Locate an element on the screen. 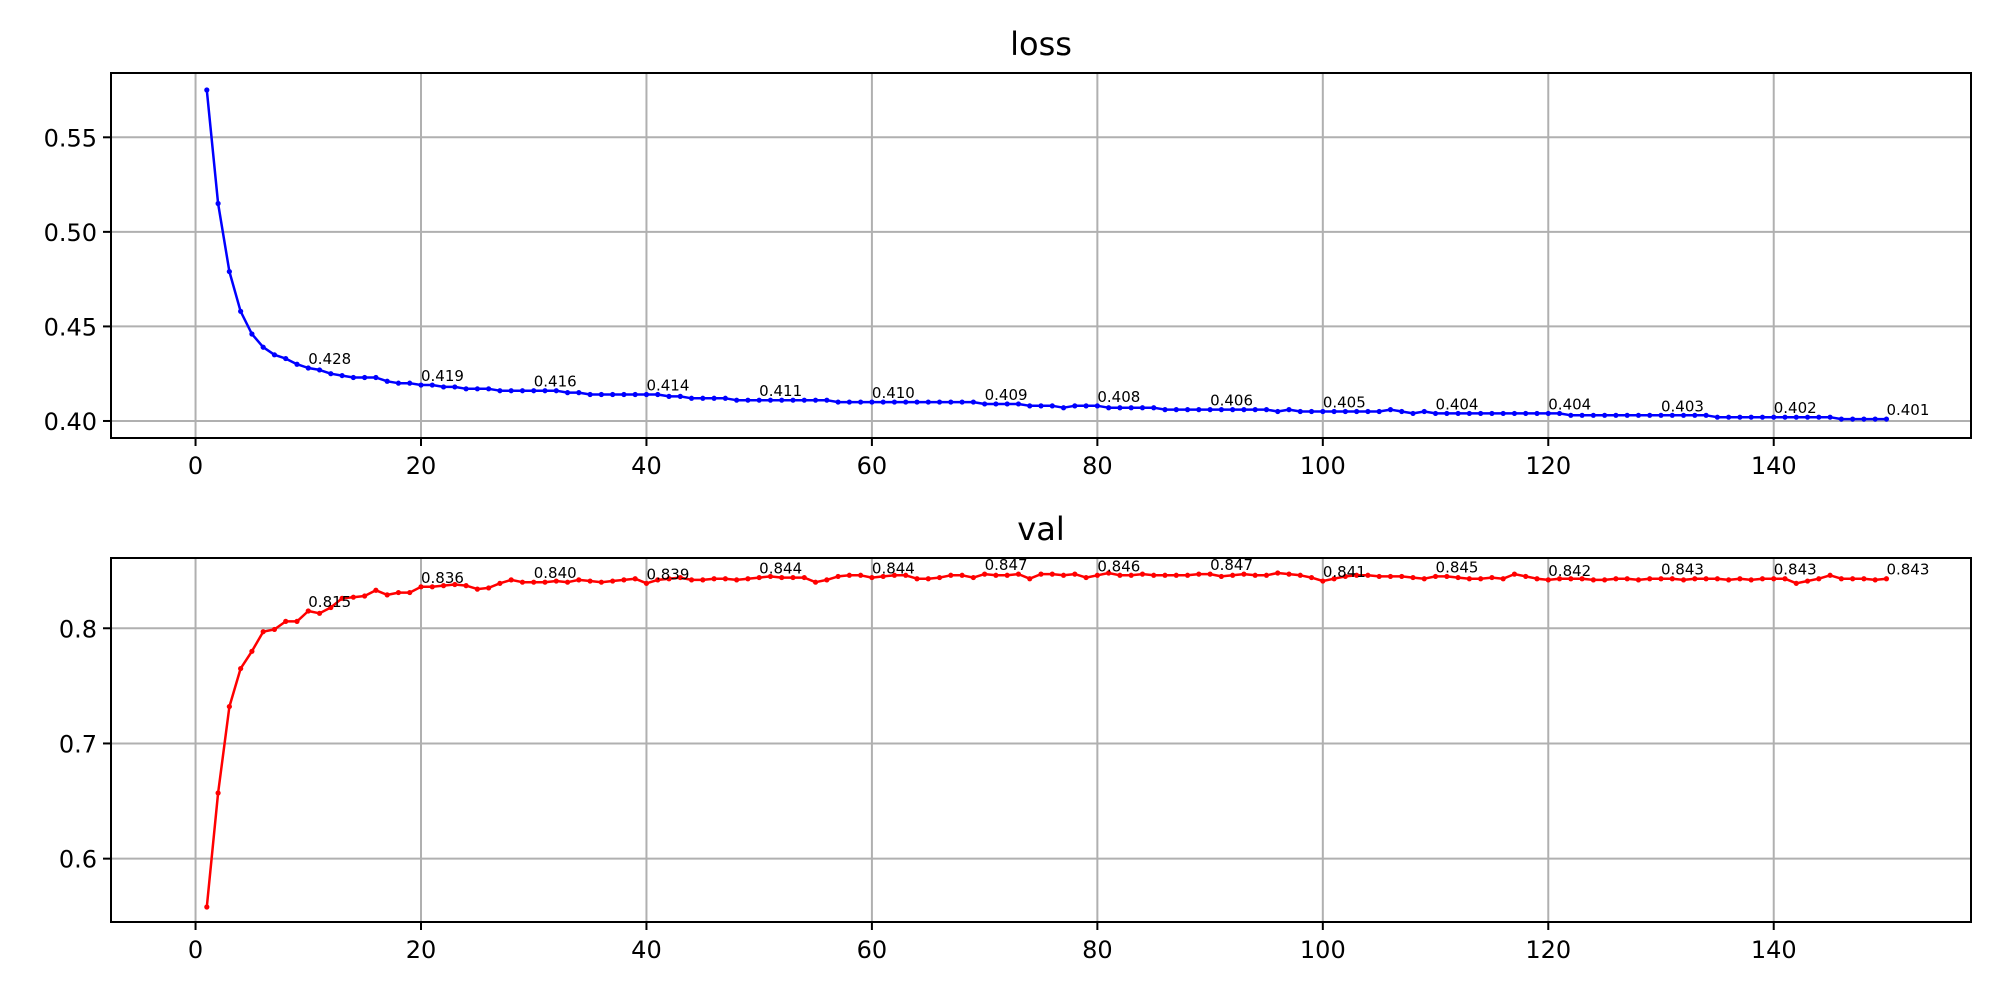  val-y-tick-label: 0.6 is located at coordinates (78, 860).